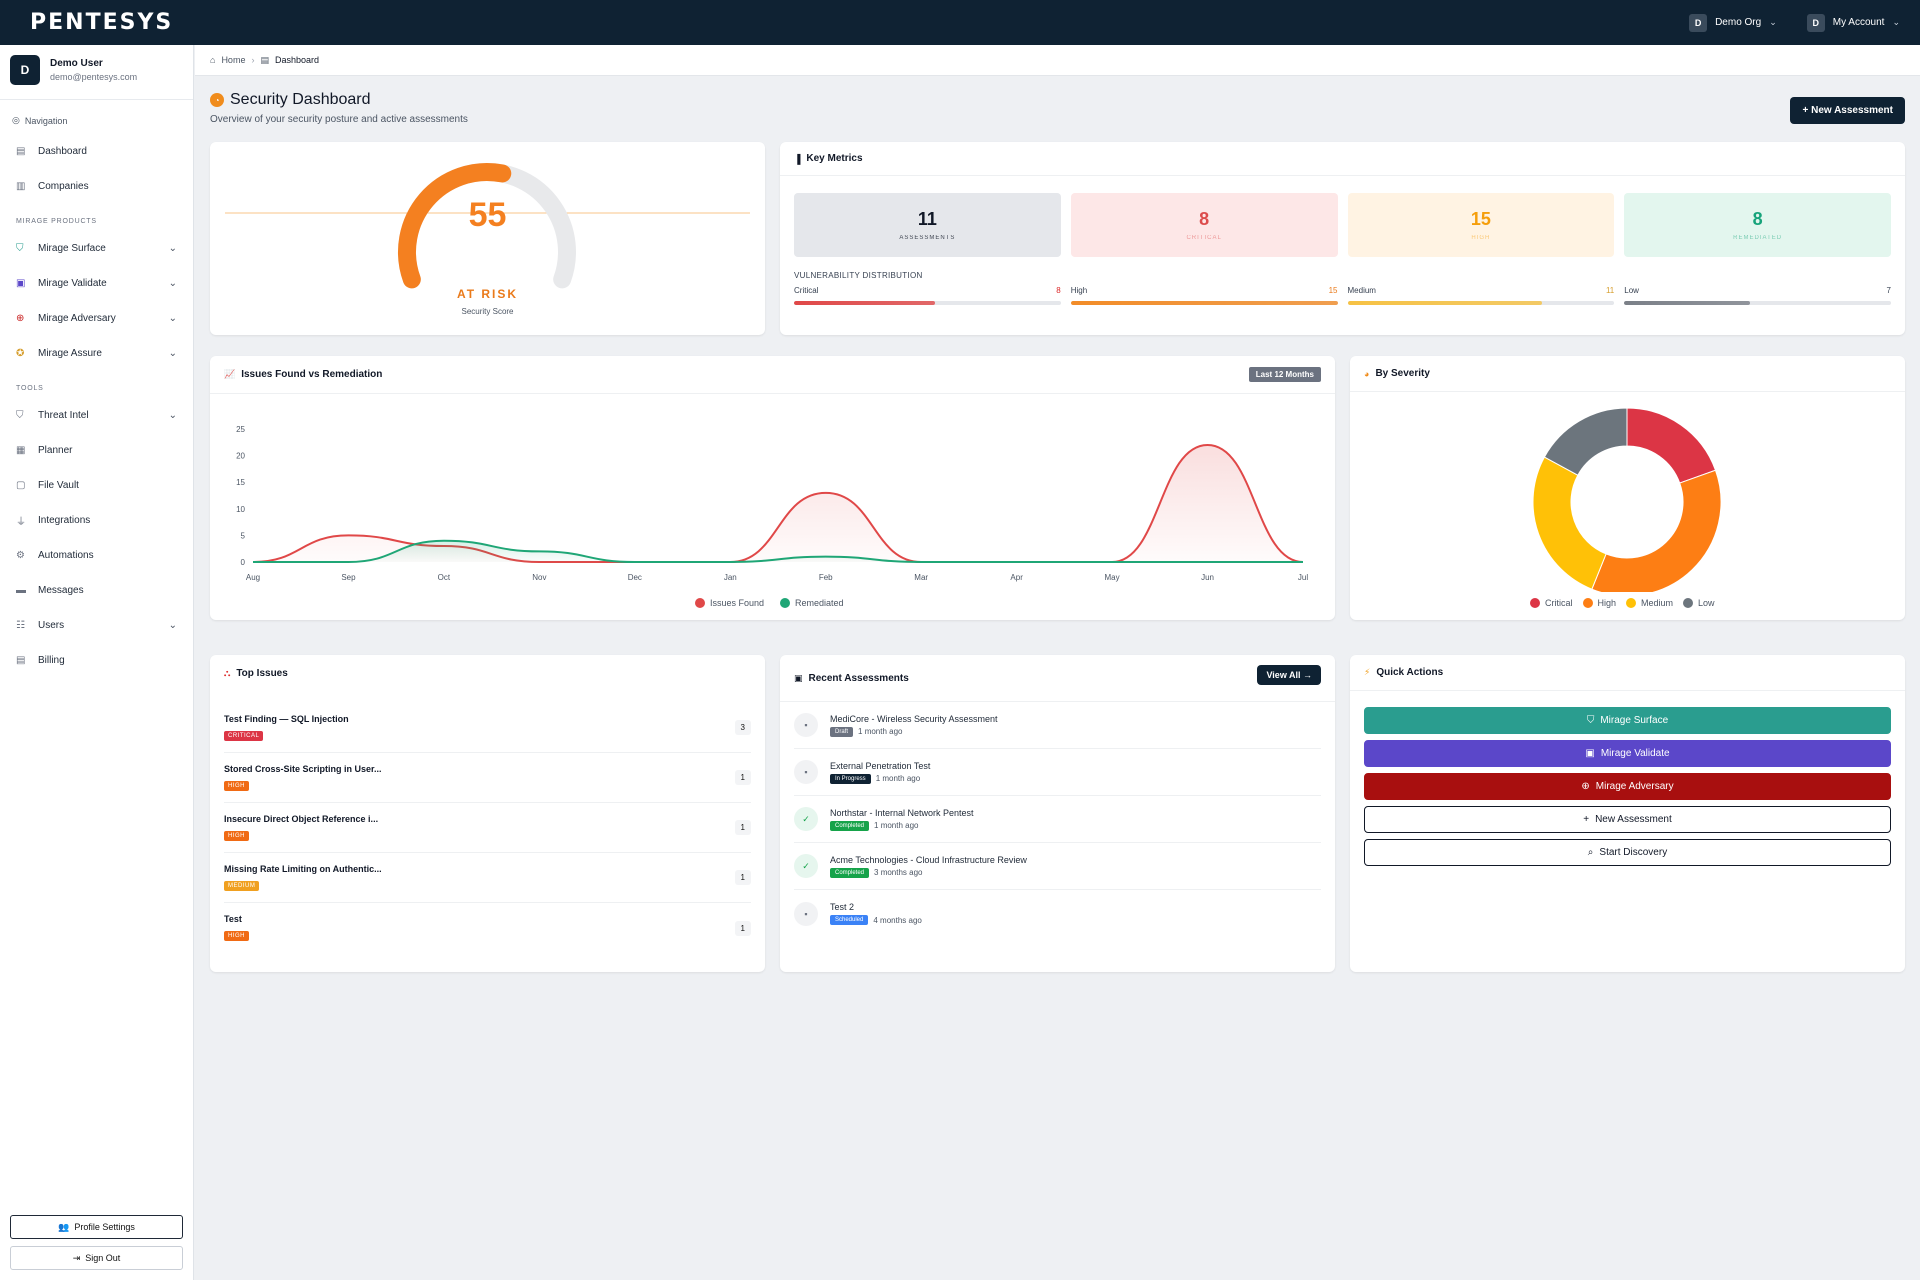  Describe the element at coordinates (1204, 303) in the screenshot. I see `distribution-bar-fill` at that location.